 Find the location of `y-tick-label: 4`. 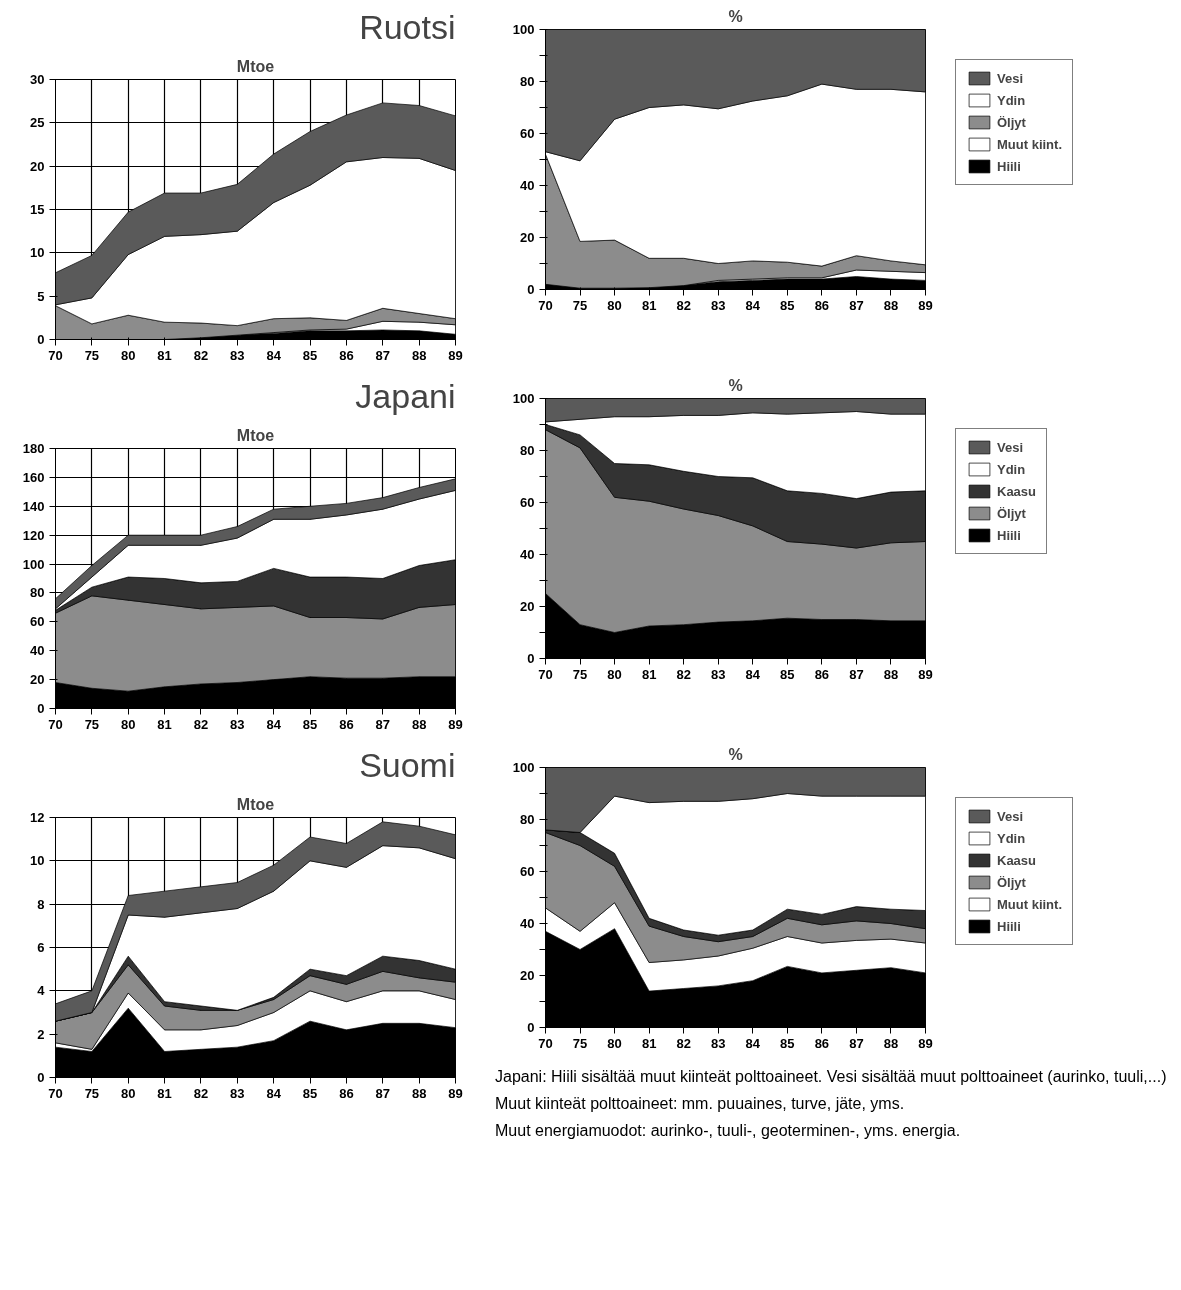

y-tick-label: 4 is located at coordinates (41, 991).